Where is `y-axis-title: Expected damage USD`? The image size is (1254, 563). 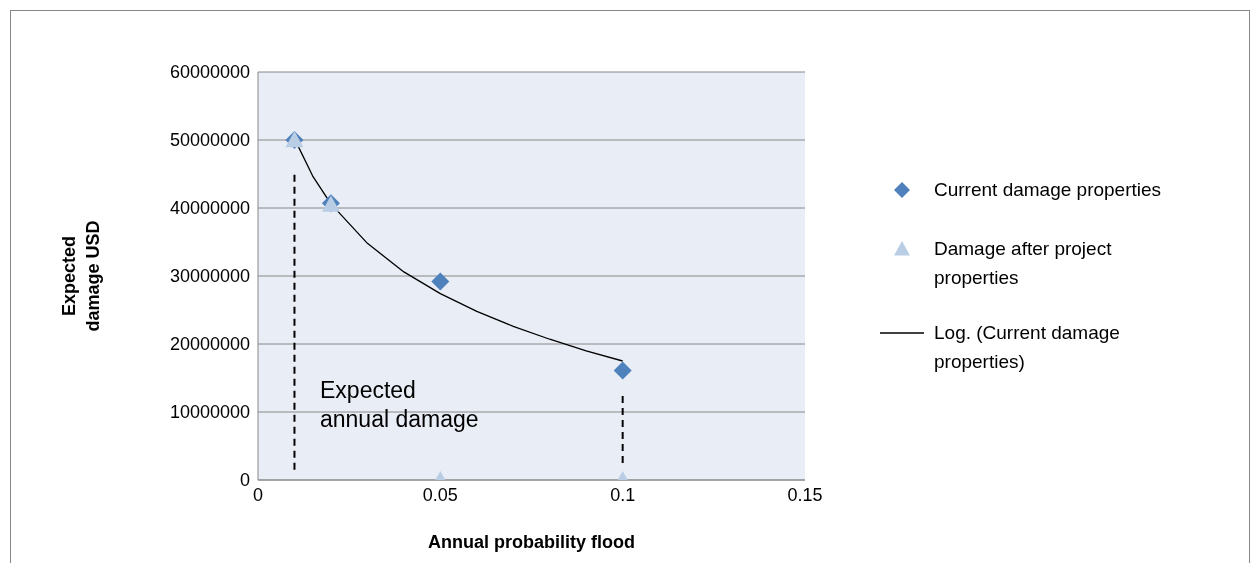
y-axis-title: Expected damage USD is located at coordinates (81, 276).